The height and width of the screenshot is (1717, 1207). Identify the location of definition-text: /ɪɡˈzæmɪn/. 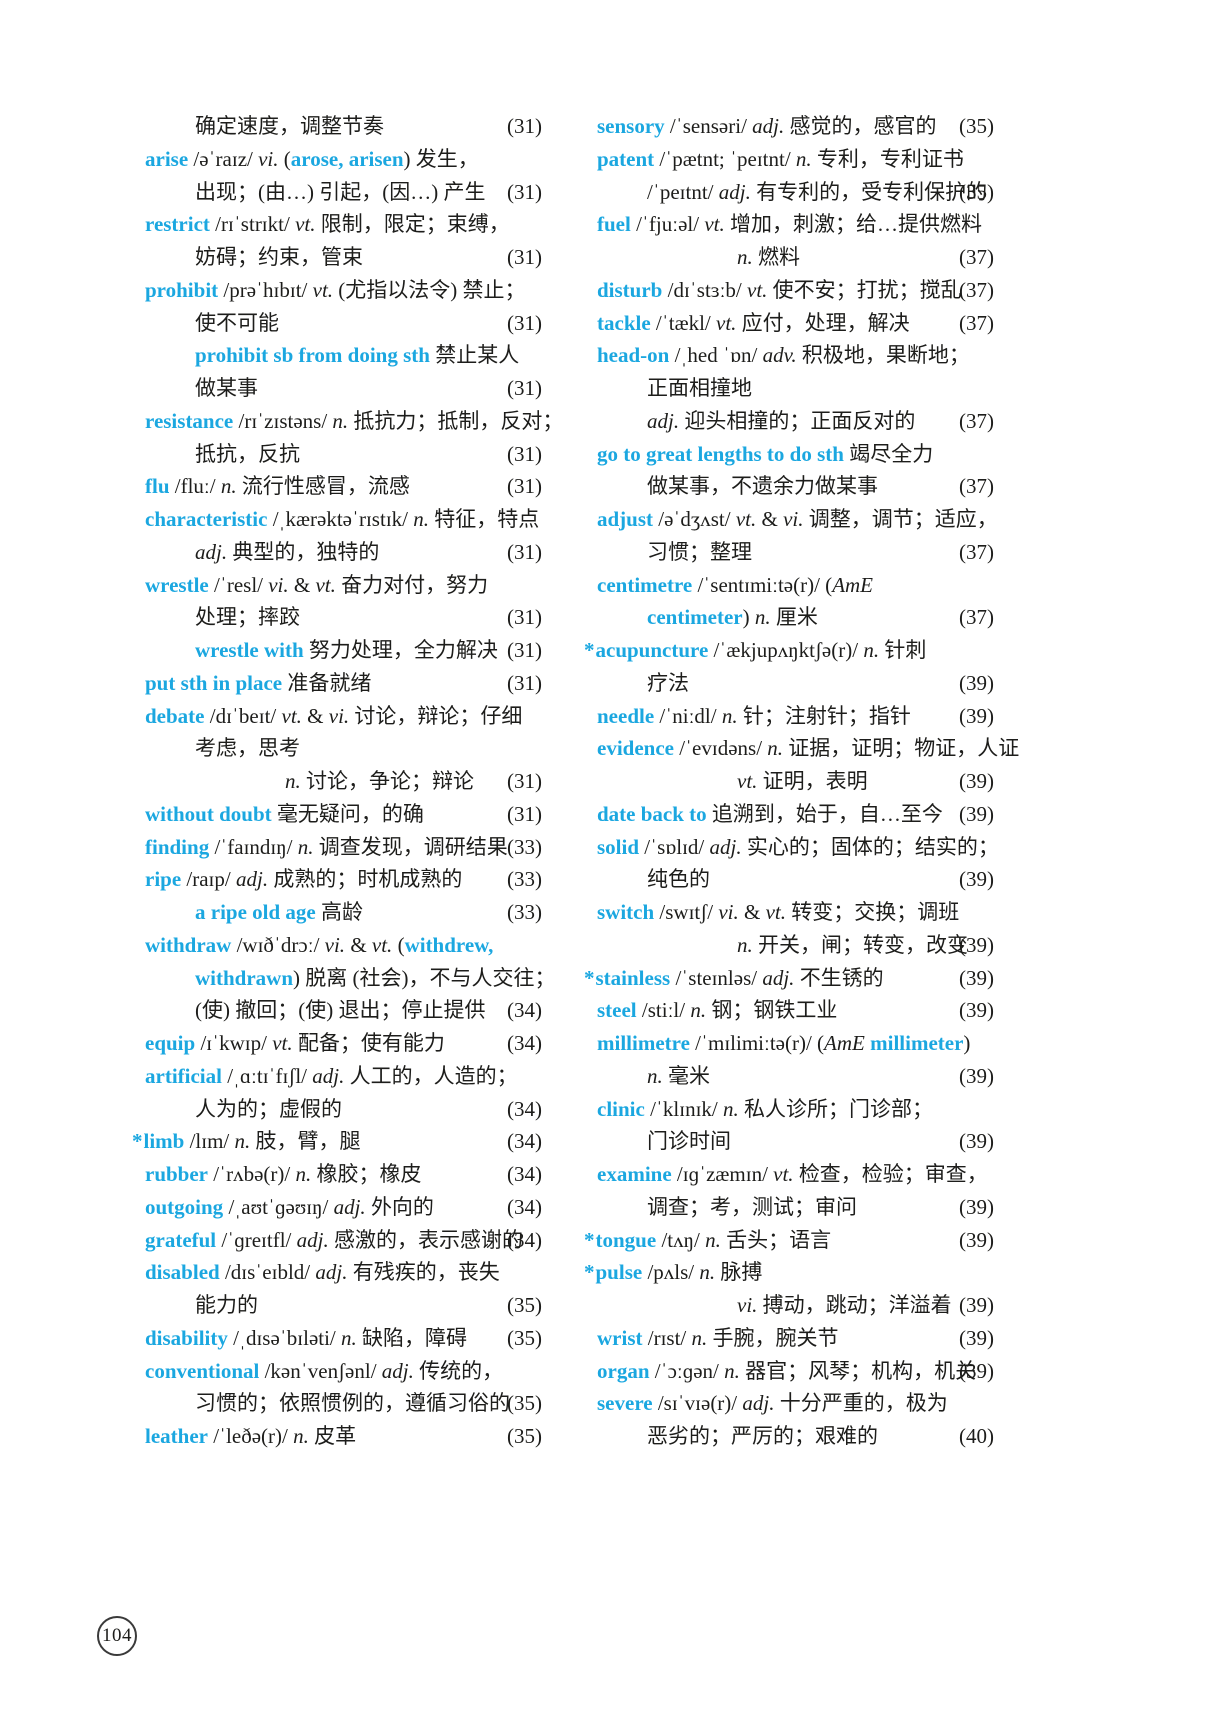
(722, 1174).